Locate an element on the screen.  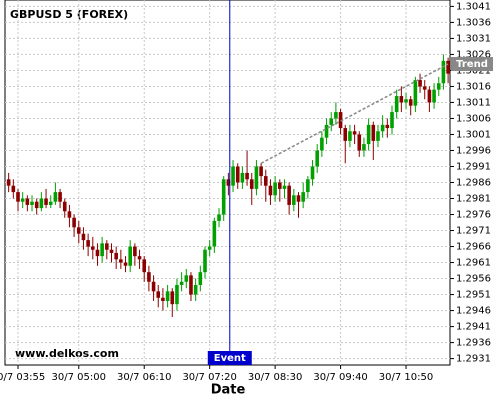
y-tick-label: 1.2966 is located at coordinates (473, 247).